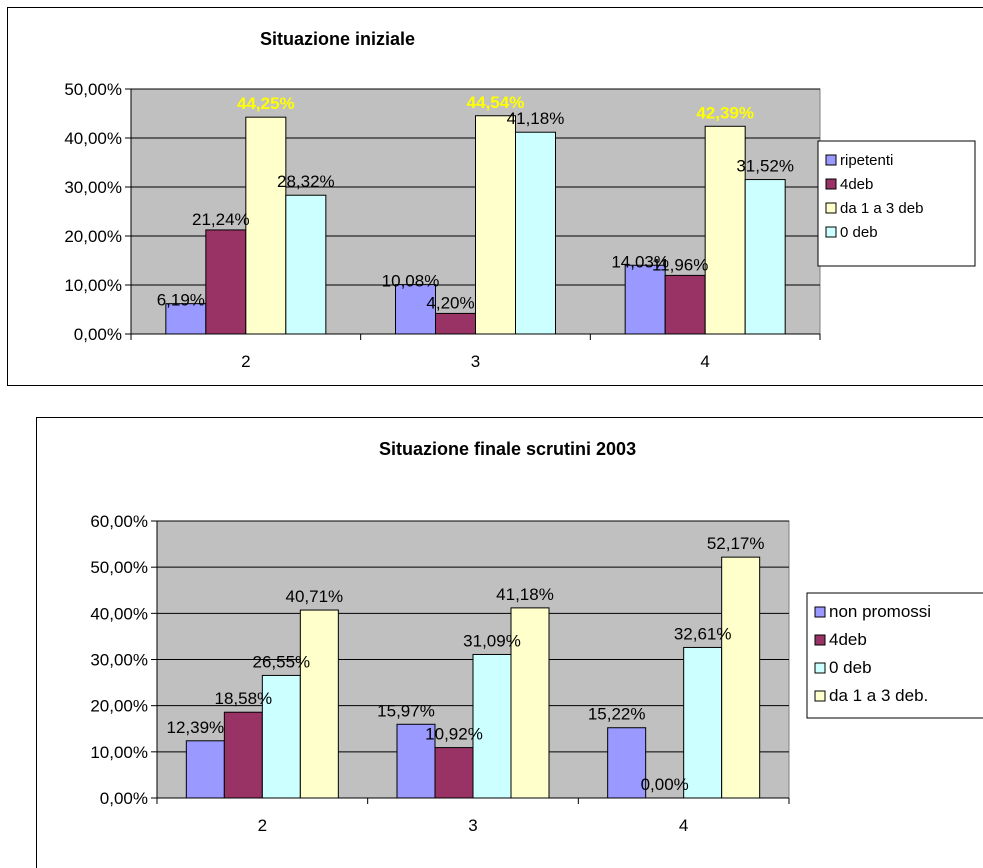 This screenshot has height=868, width=983. Describe the element at coordinates (314, 596) in the screenshot. I see `data-label: 40,71%` at that location.